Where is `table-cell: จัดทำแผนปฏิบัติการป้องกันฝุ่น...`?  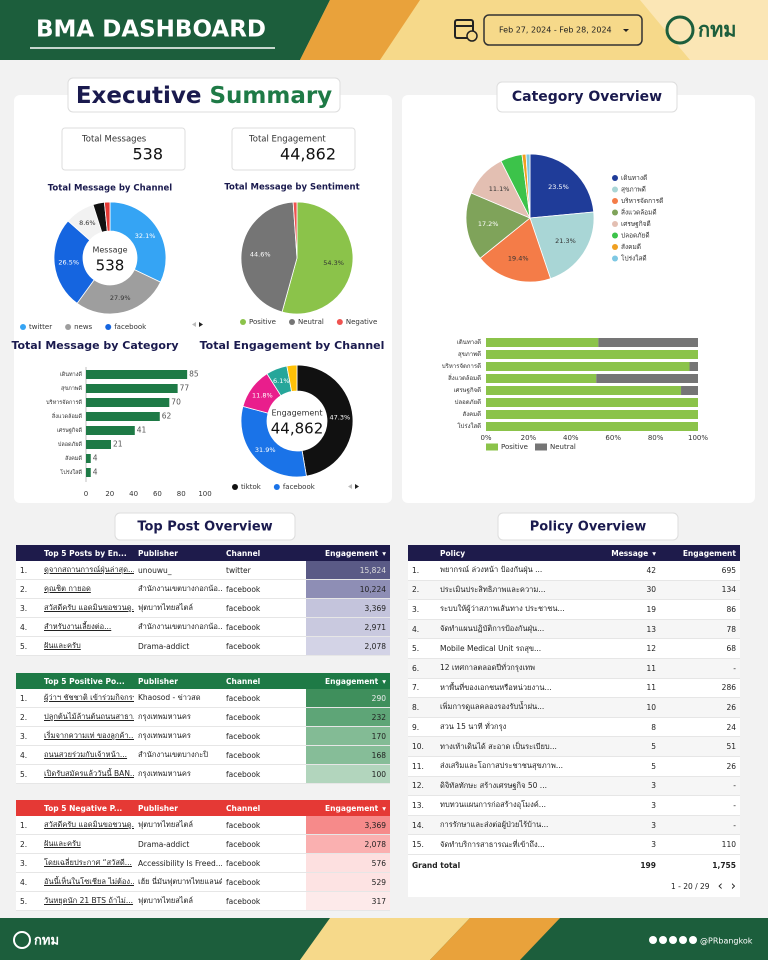 table-cell: จัดทำแผนปฏิบัติการป้องกันฝุ่น... is located at coordinates (492, 629).